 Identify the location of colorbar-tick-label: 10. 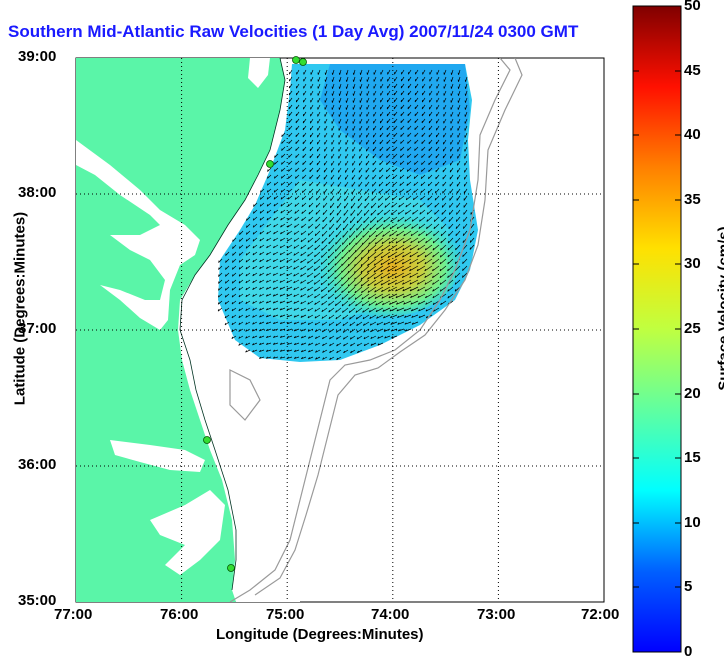
(692, 522).